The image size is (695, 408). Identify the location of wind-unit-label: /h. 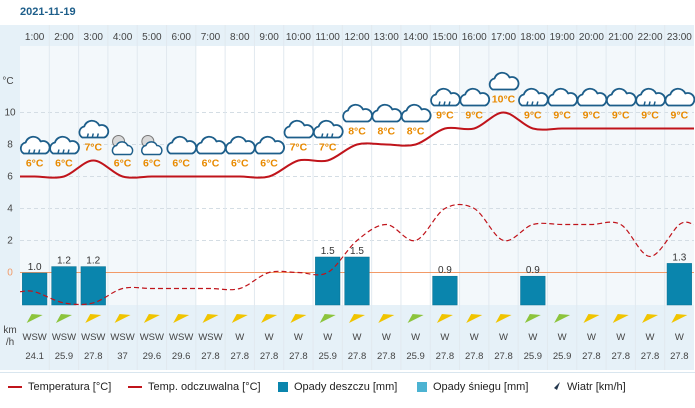
(10, 342).